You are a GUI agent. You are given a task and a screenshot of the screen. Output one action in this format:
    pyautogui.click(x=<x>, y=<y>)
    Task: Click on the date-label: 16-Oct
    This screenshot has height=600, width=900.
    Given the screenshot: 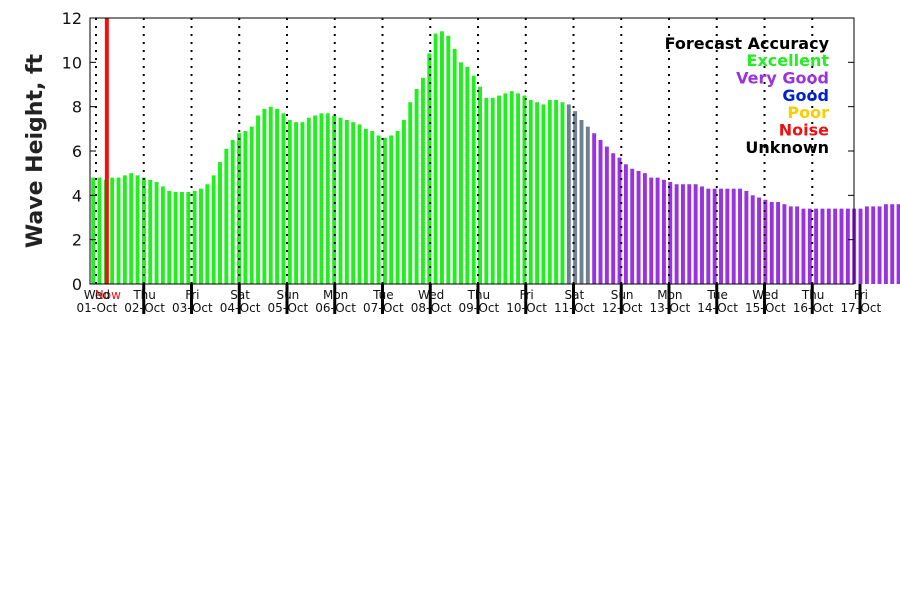 What is the action you would take?
    pyautogui.click(x=813, y=308)
    